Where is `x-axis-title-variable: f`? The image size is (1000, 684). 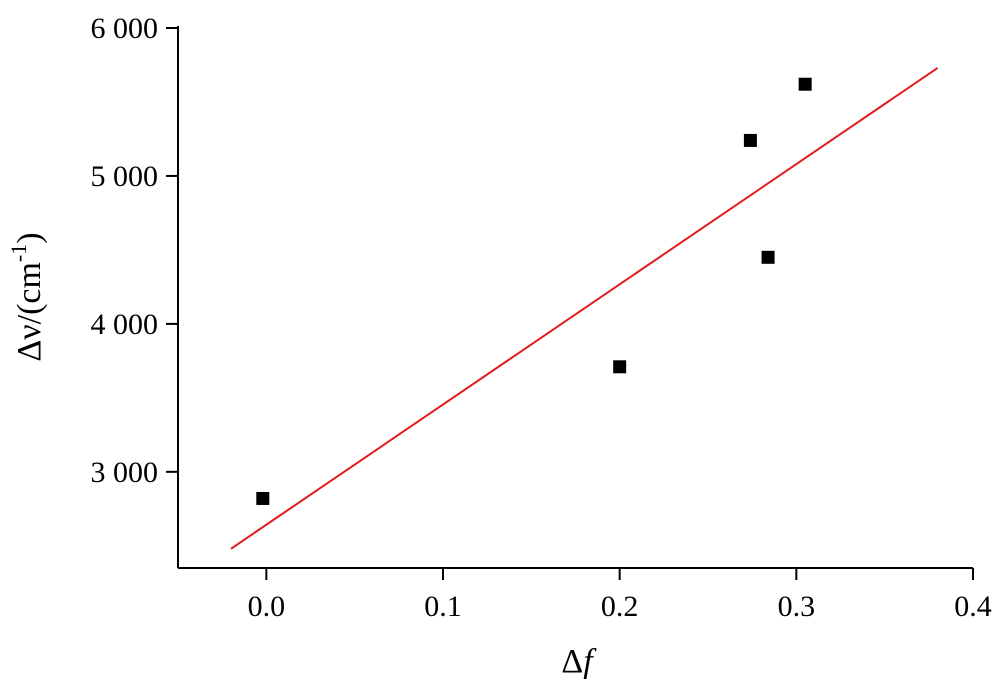 x-axis-title-variable: f is located at coordinates (590, 661).